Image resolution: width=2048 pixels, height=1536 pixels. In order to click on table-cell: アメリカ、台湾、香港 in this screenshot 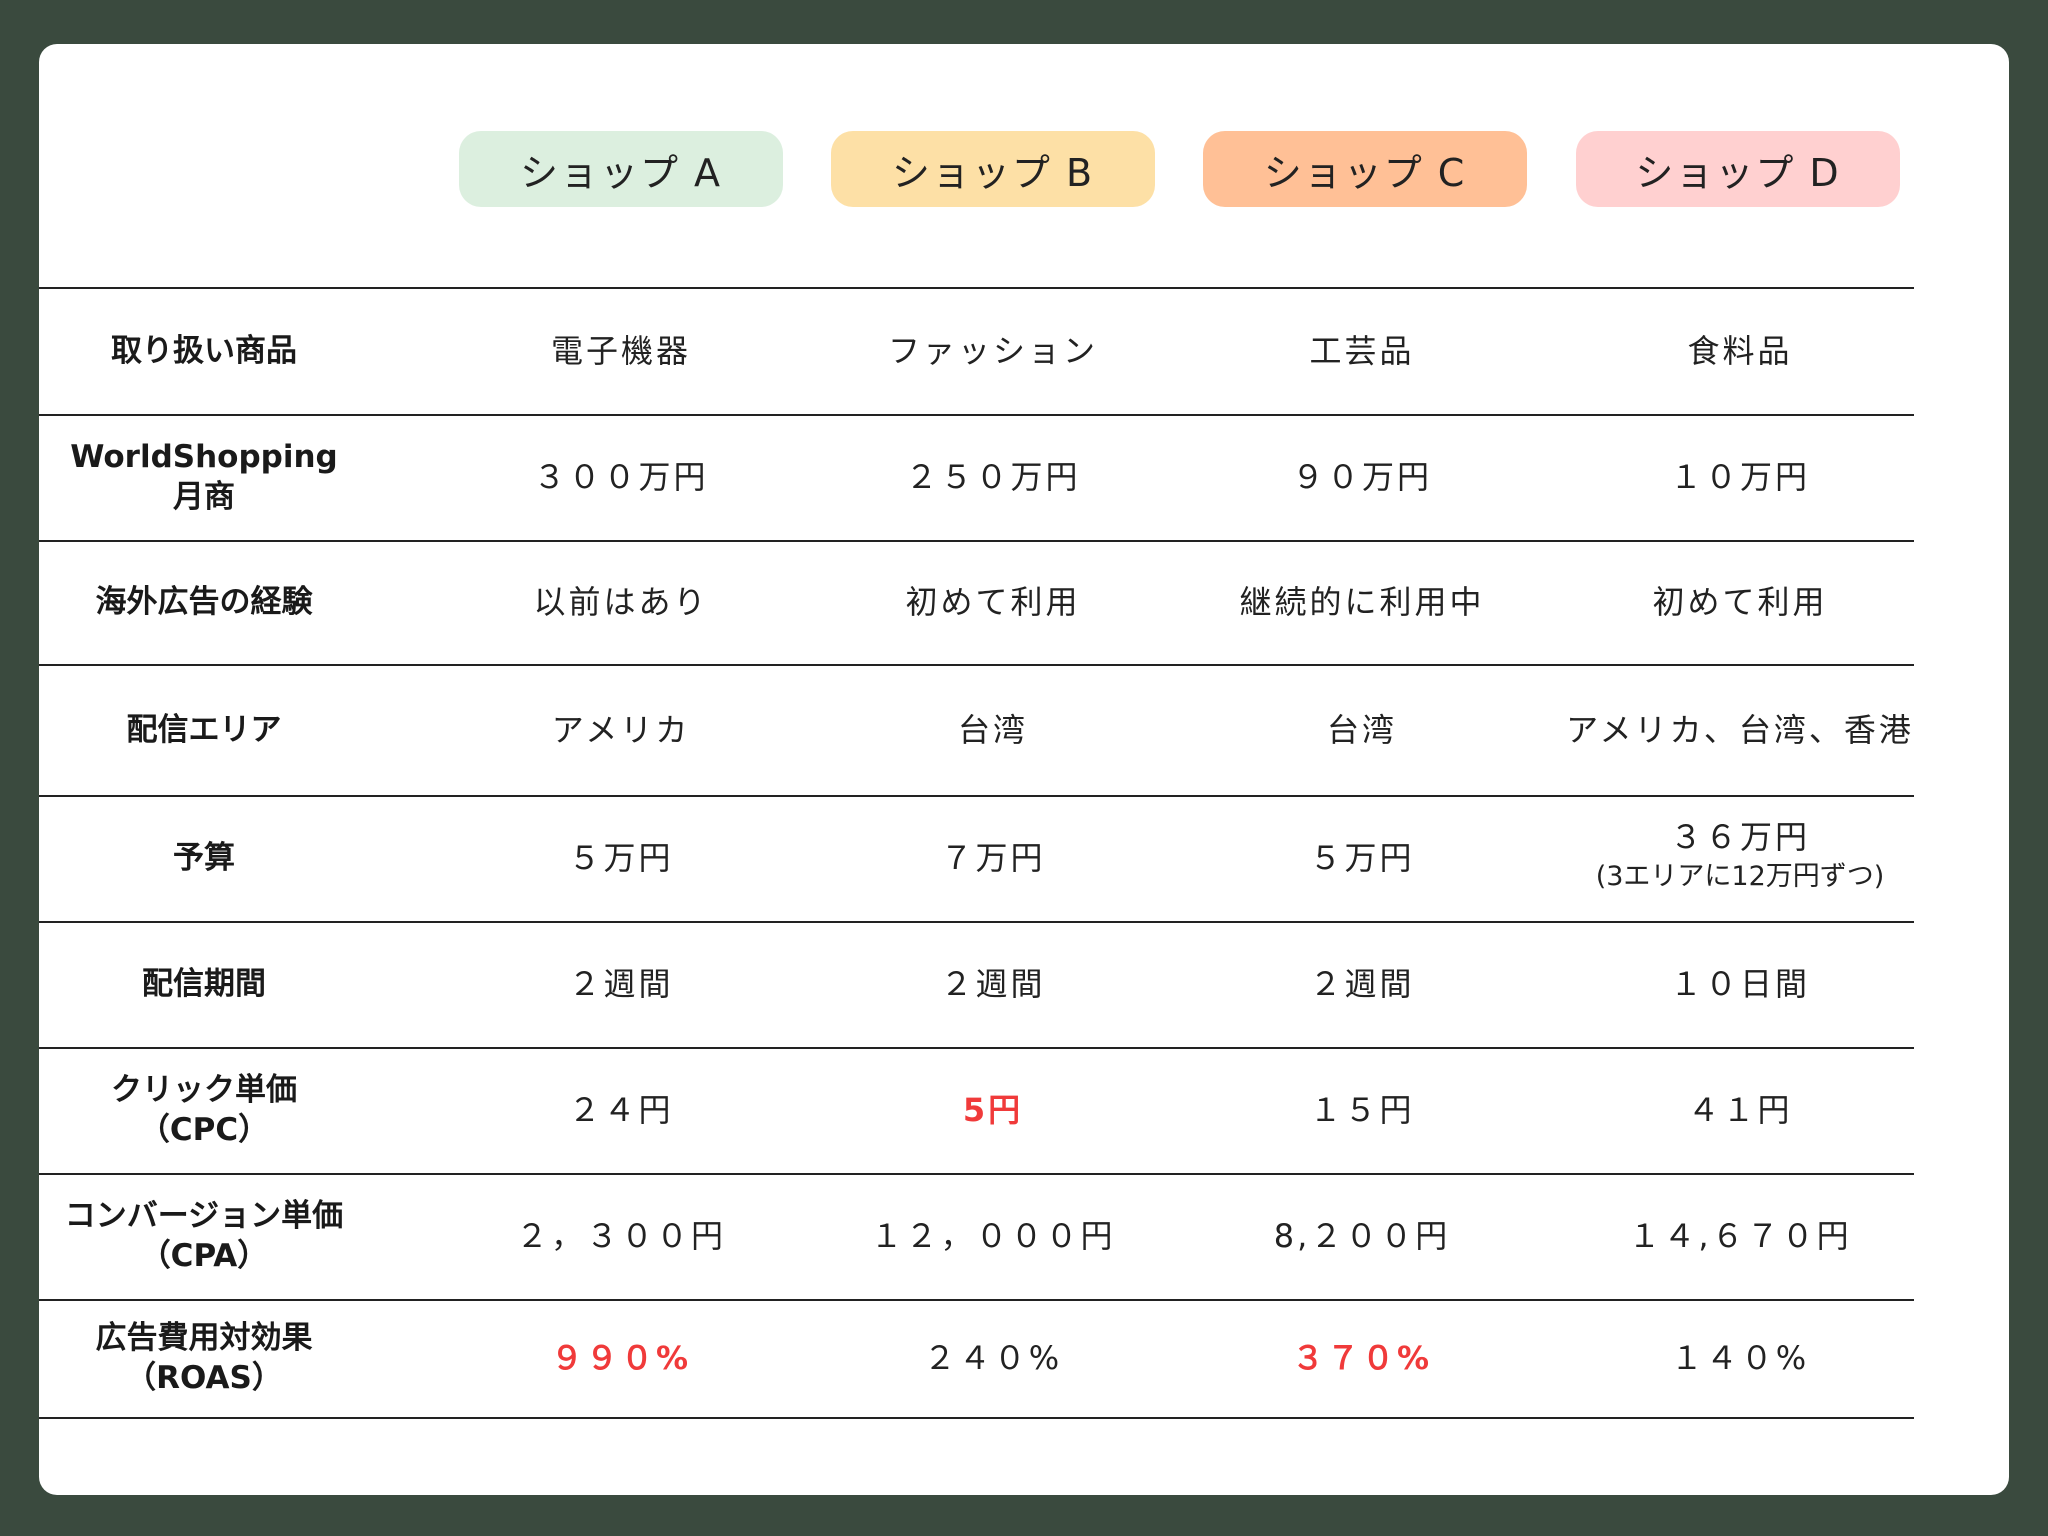, I will do `click(1740, 729)`.